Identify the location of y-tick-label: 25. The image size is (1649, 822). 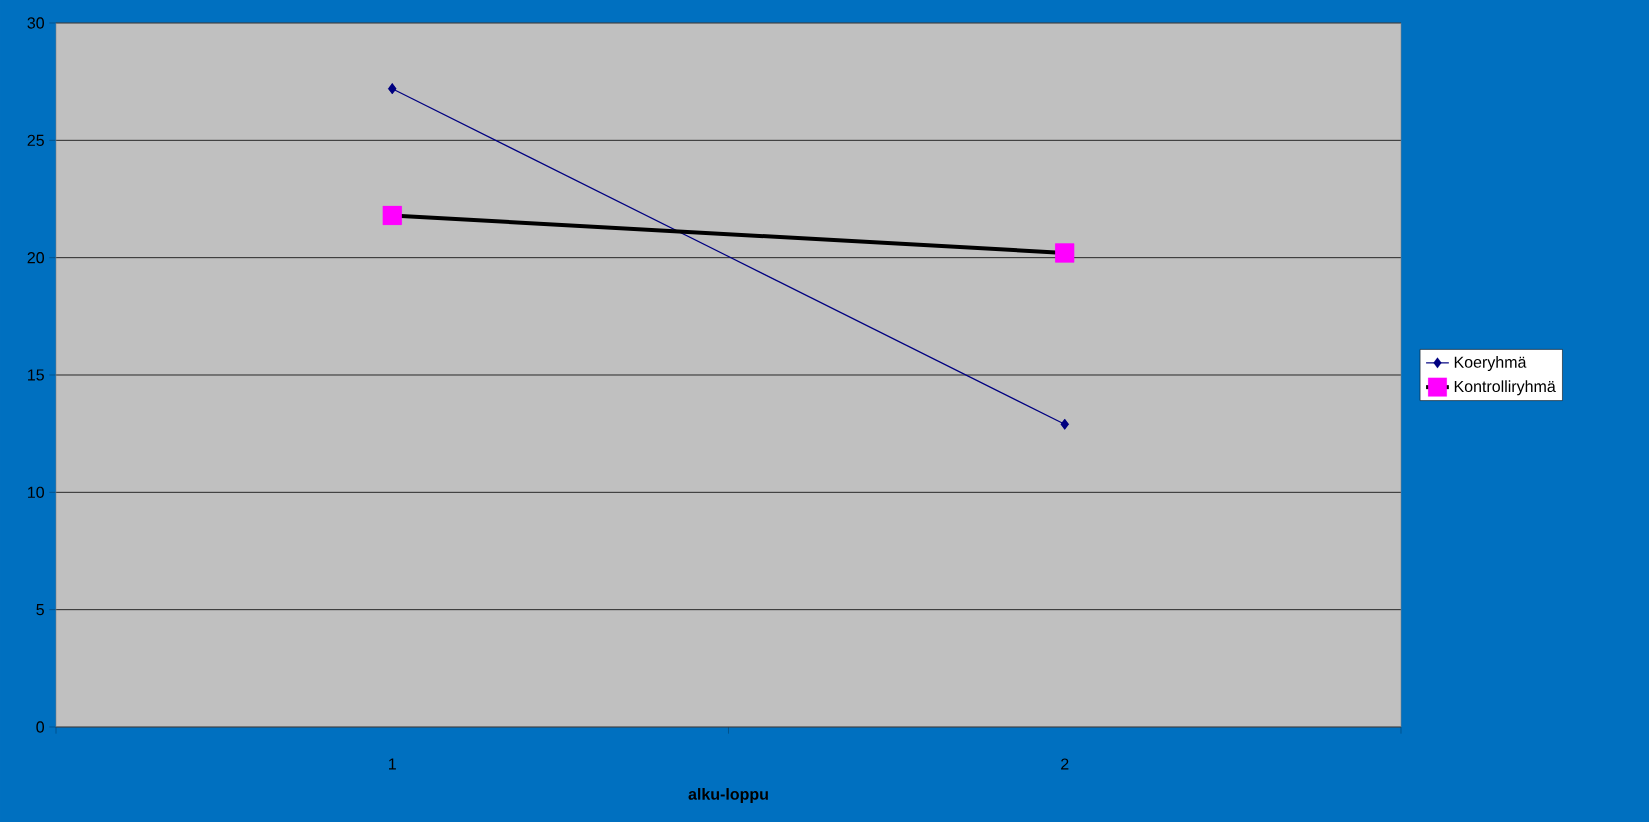
(35, 140).